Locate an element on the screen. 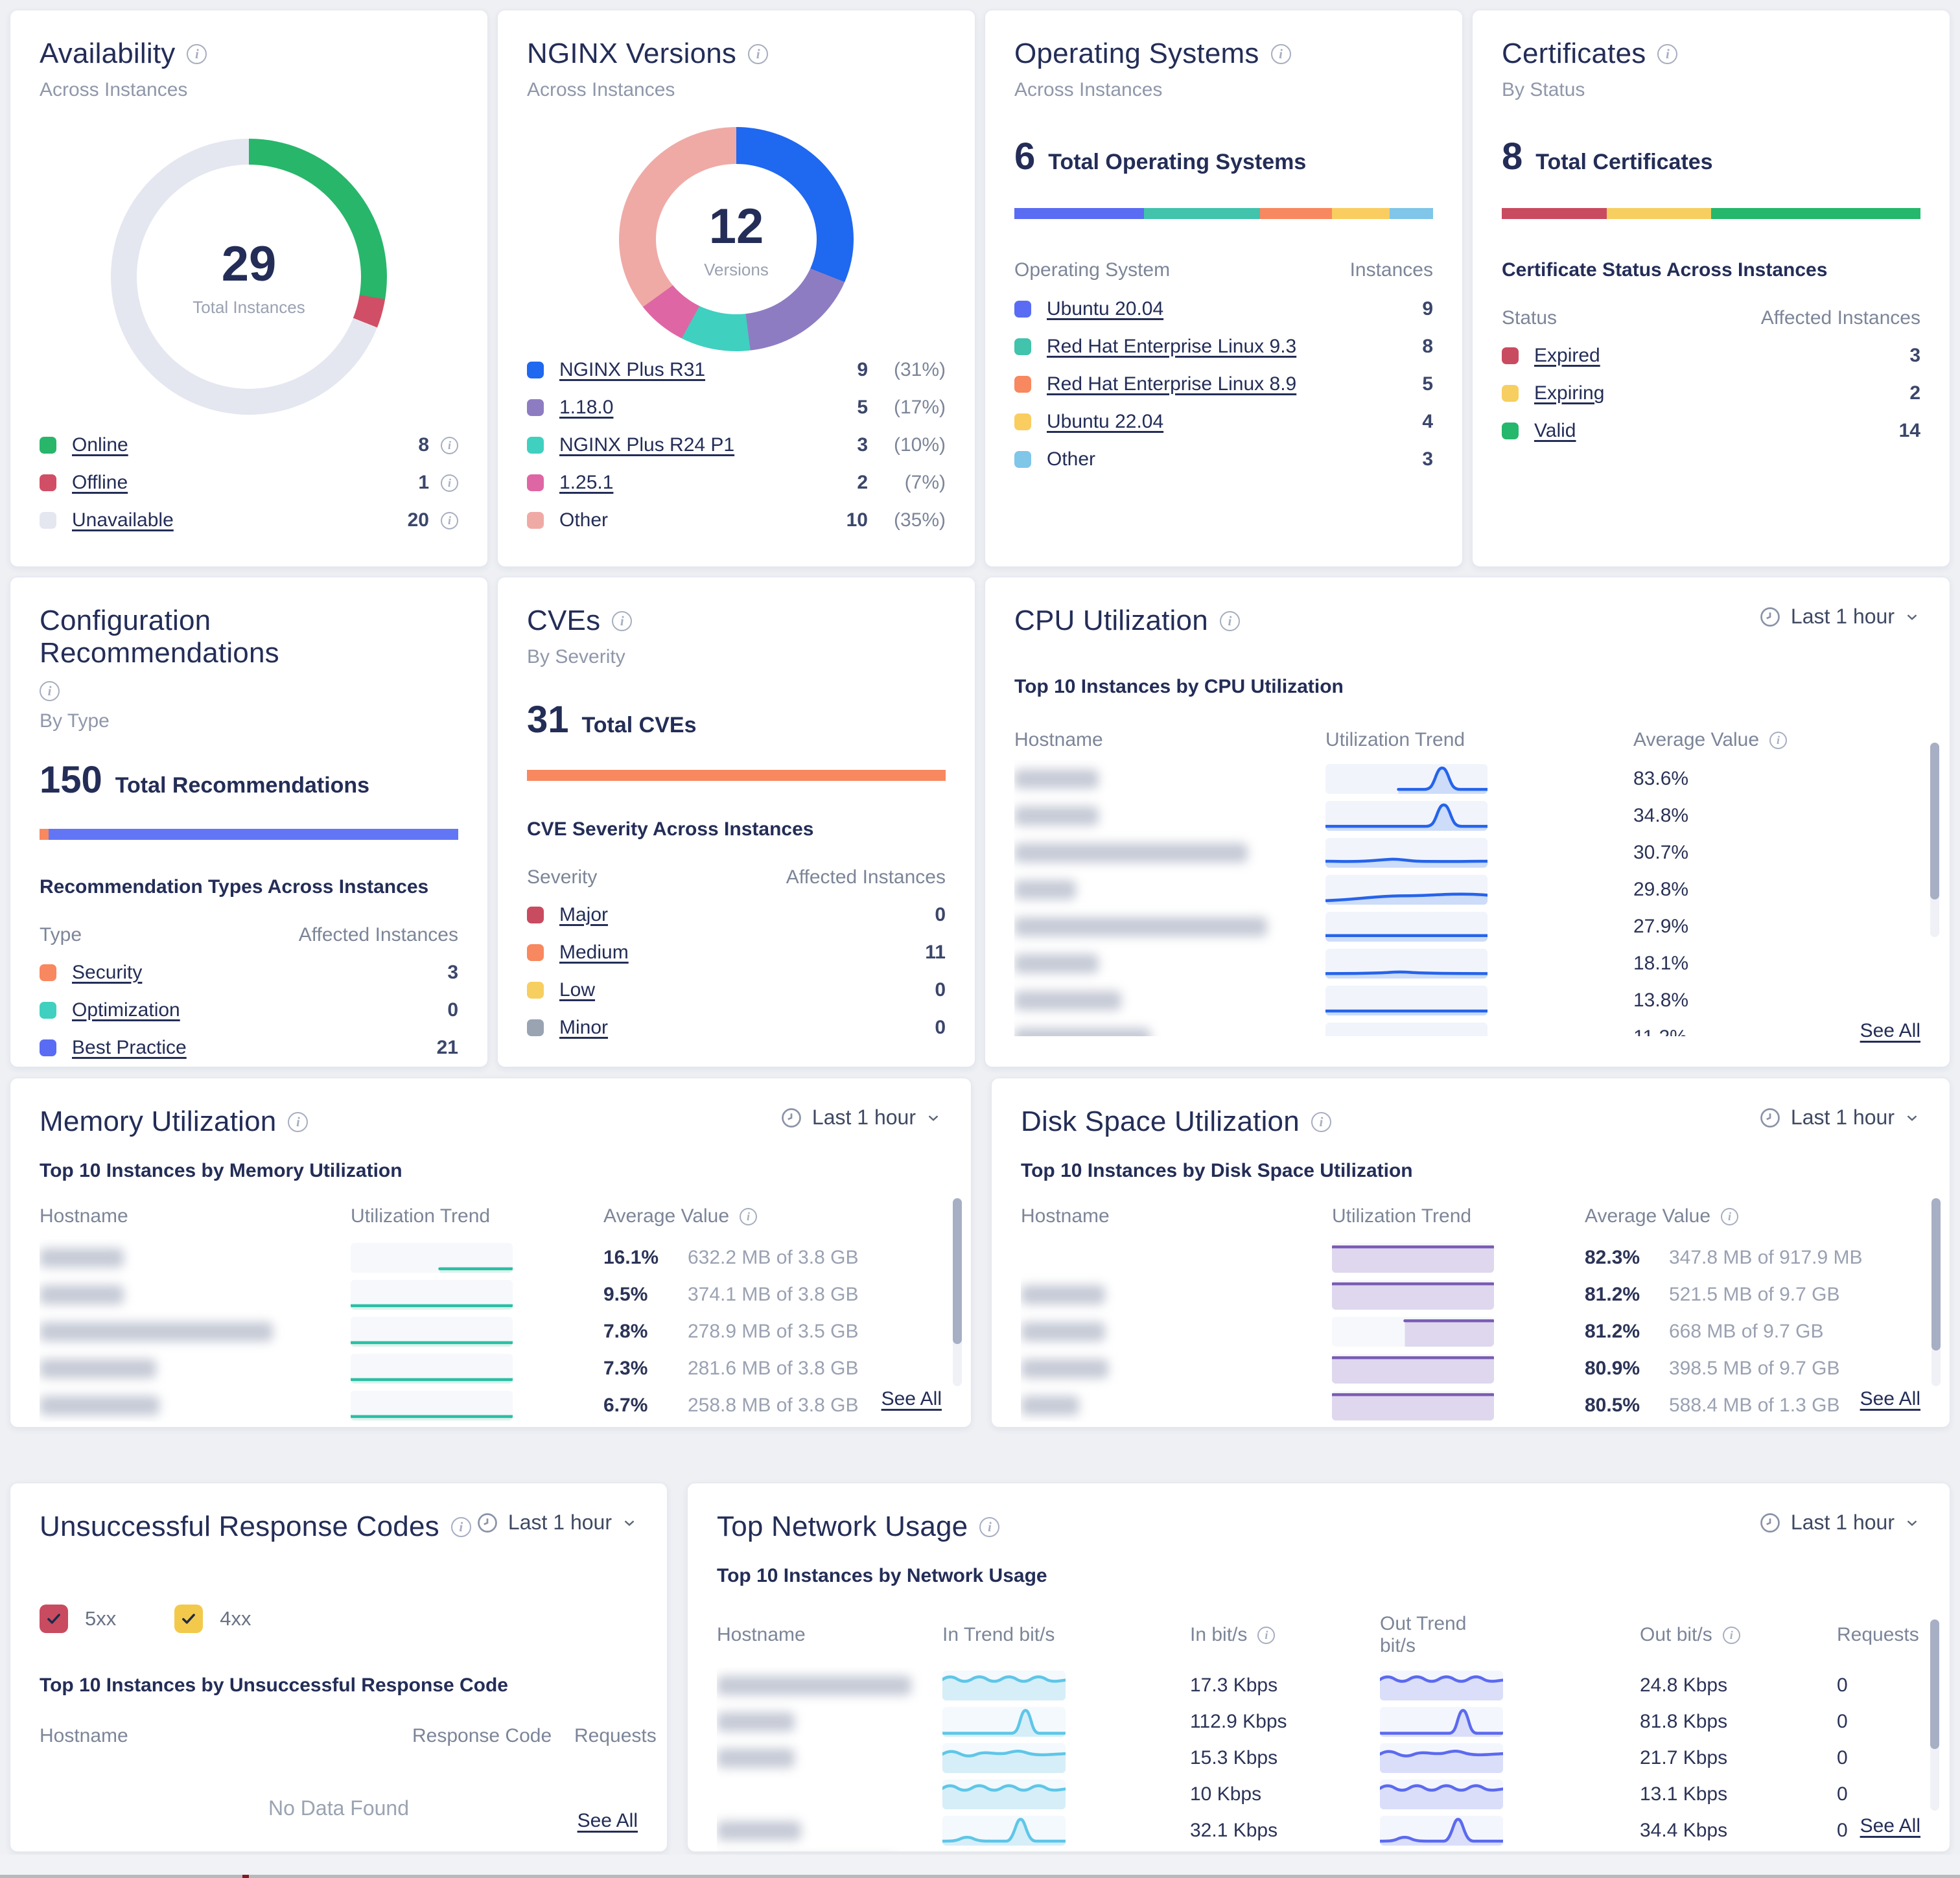 This screenshot has height=1878, width=1960. average-value: 13.8% is located at coordinates (1661, 1000).